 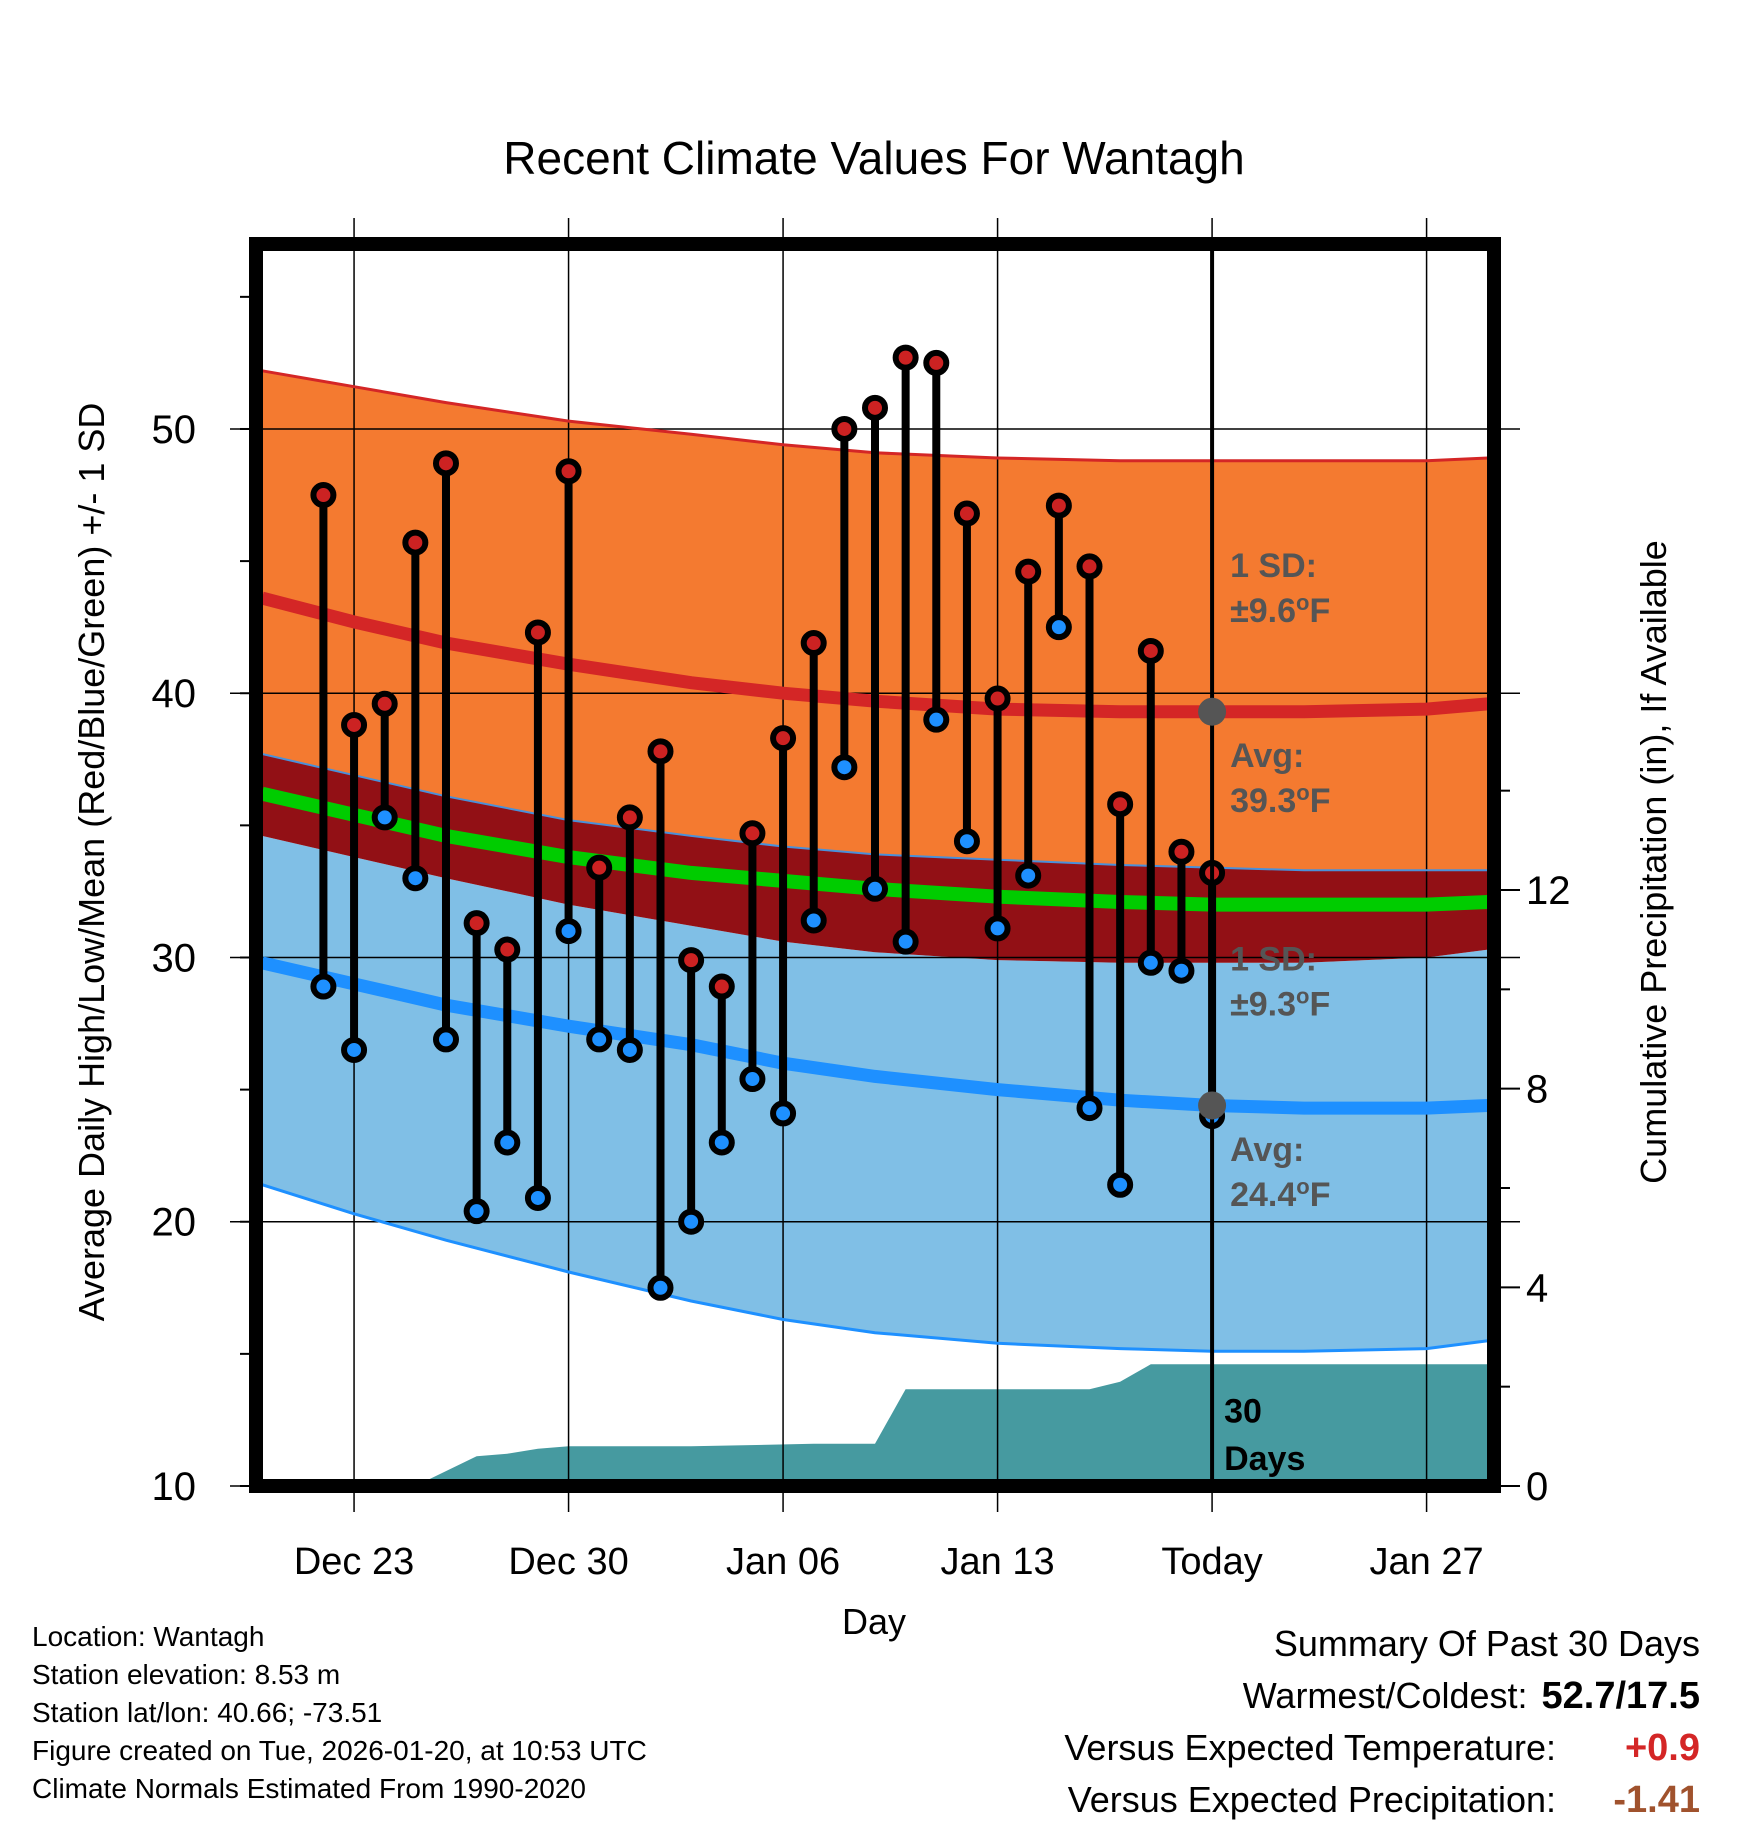 I want to click on low-avg-label: Avg:, so click(x=1267, y=1150).